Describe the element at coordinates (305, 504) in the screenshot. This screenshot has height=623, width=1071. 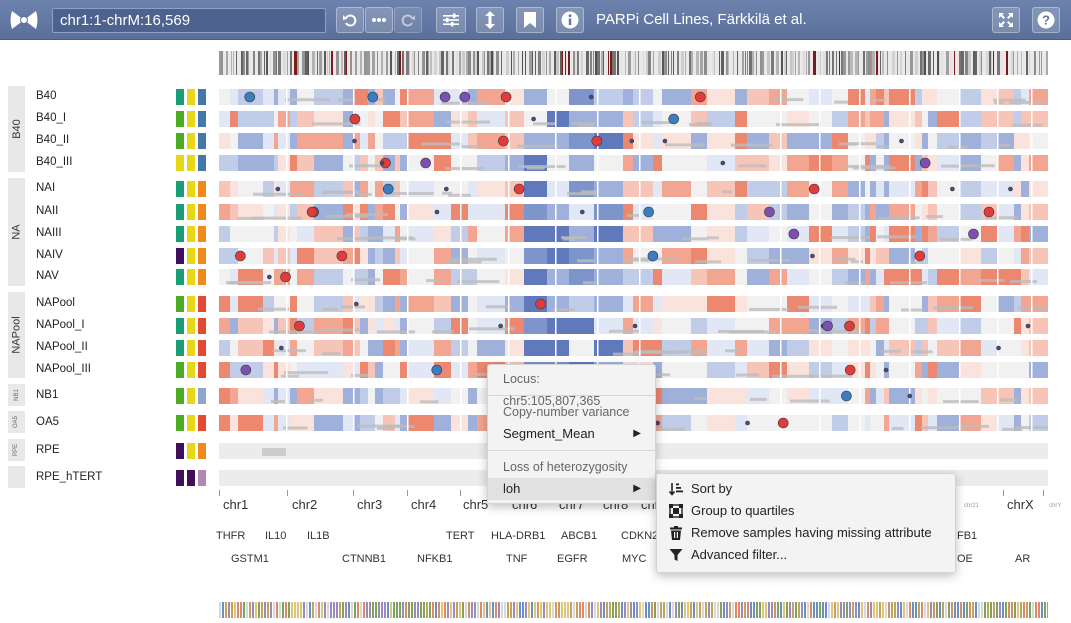
I see `chr-label: chr2` at that location.